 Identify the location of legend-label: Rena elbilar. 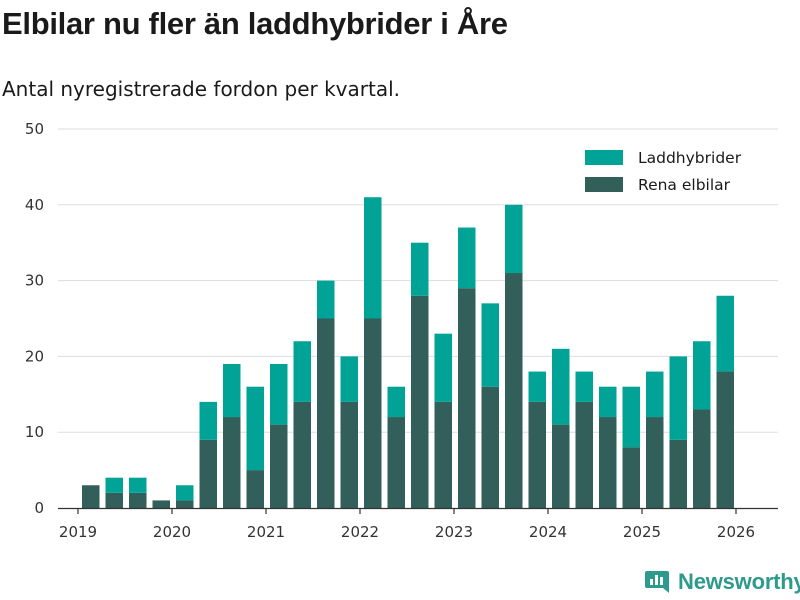
(684, 185).